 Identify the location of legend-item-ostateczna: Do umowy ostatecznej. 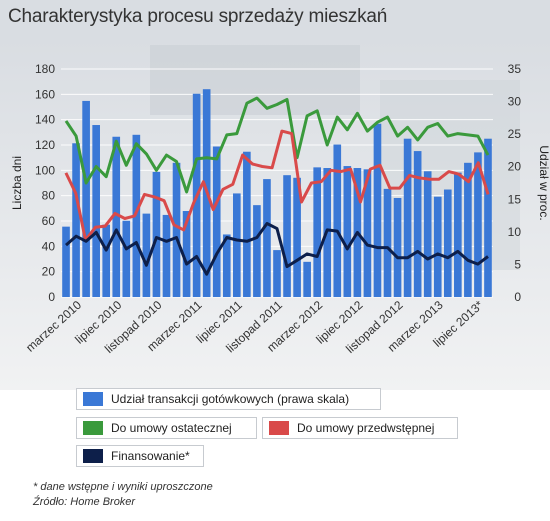
(166, 428).